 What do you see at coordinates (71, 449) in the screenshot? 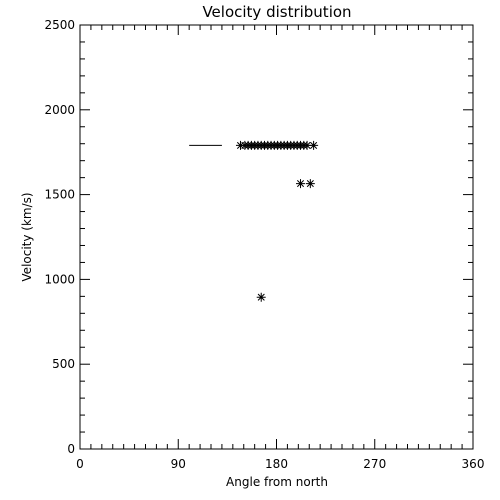
I see `y-tick-label: 0` at bounding box center [71, 449].